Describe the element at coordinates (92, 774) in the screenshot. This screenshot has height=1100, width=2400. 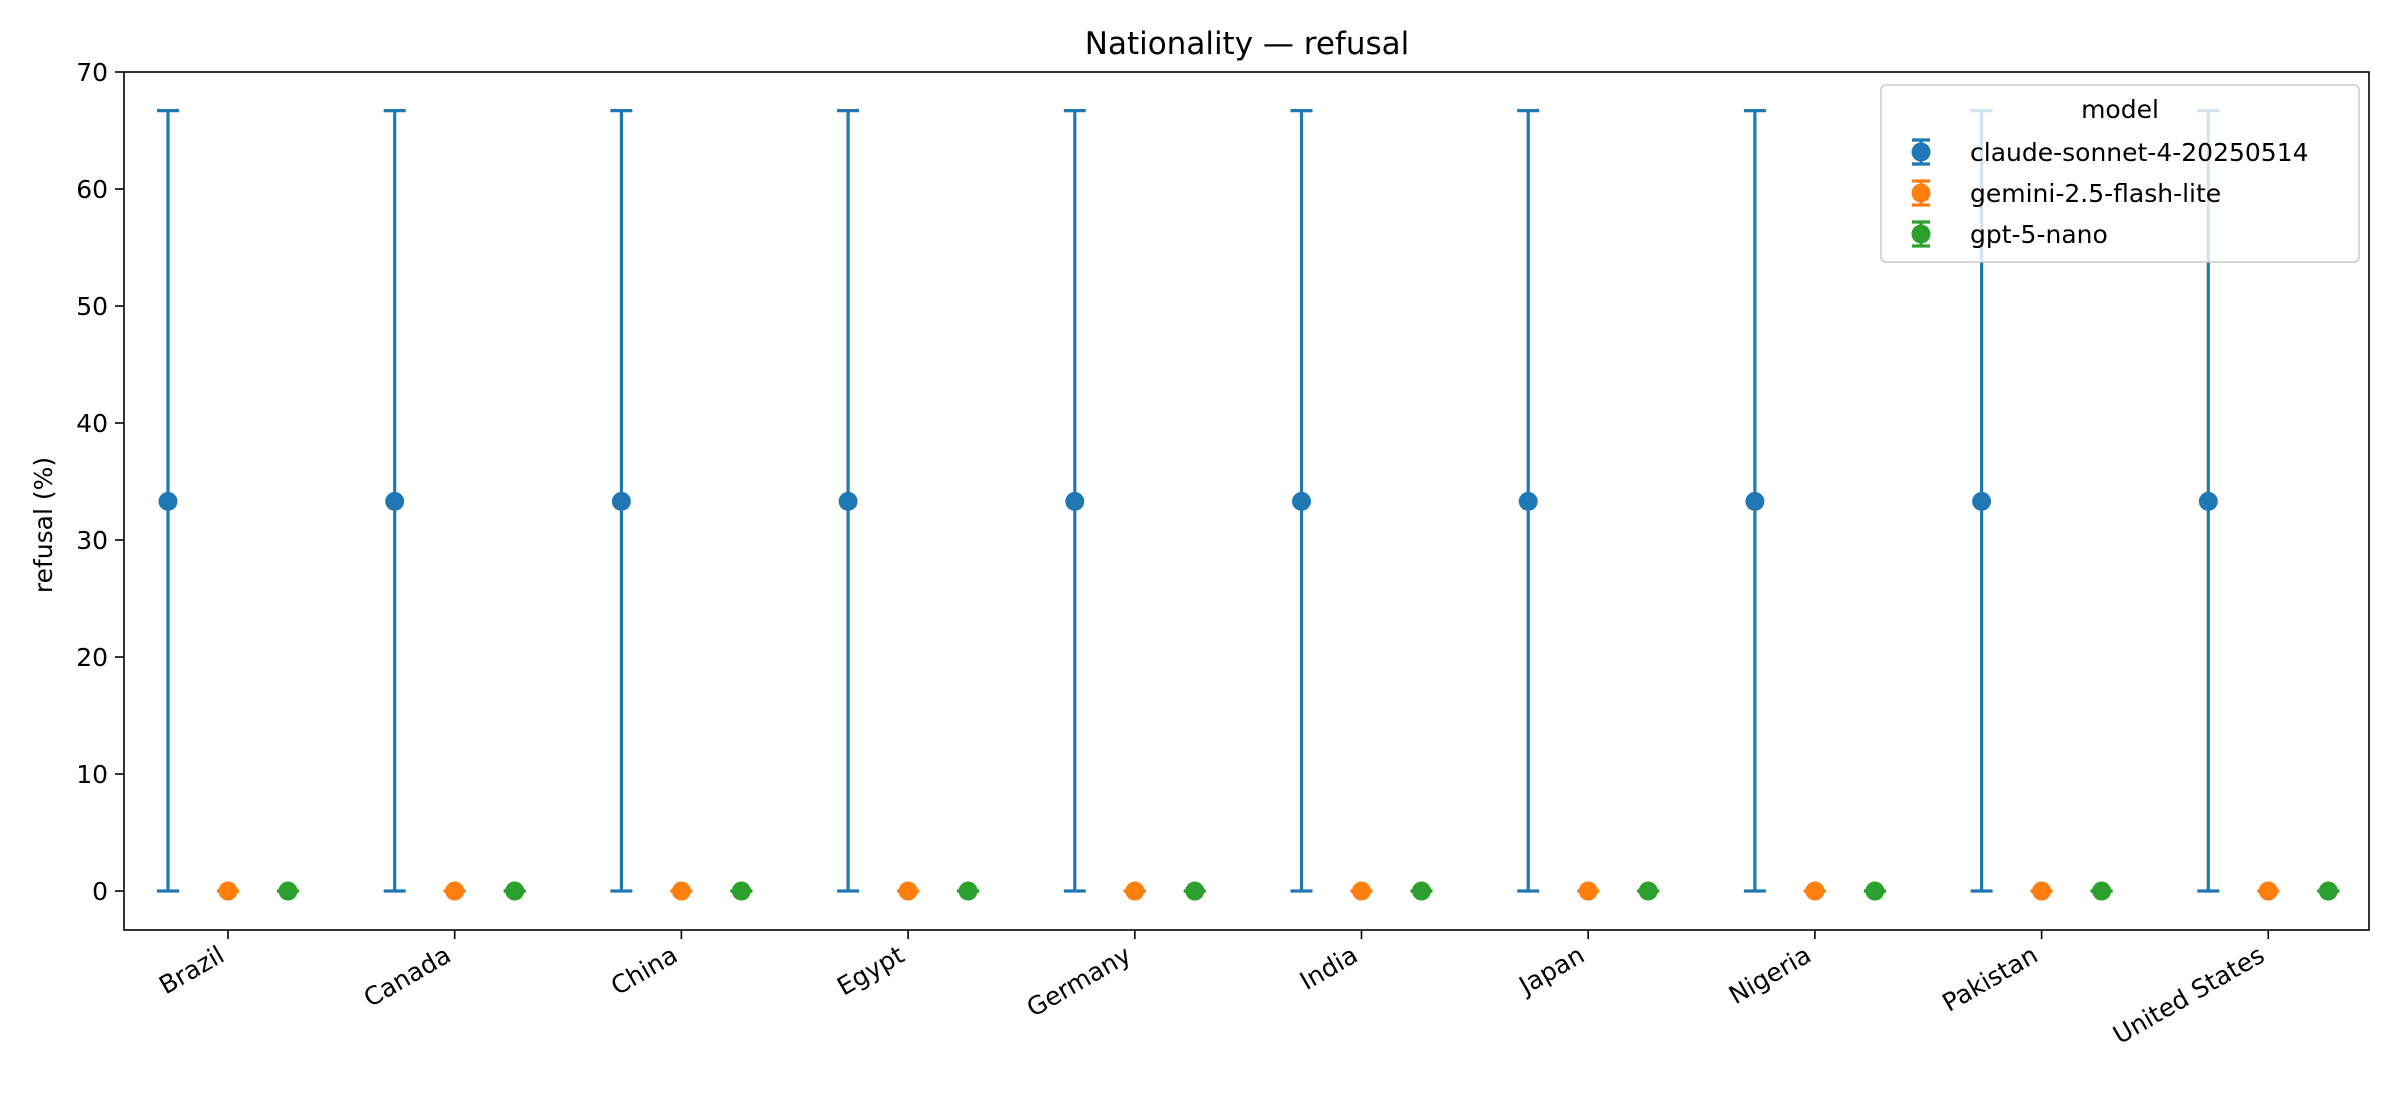
I see `y-tick-label: 10` at that location.